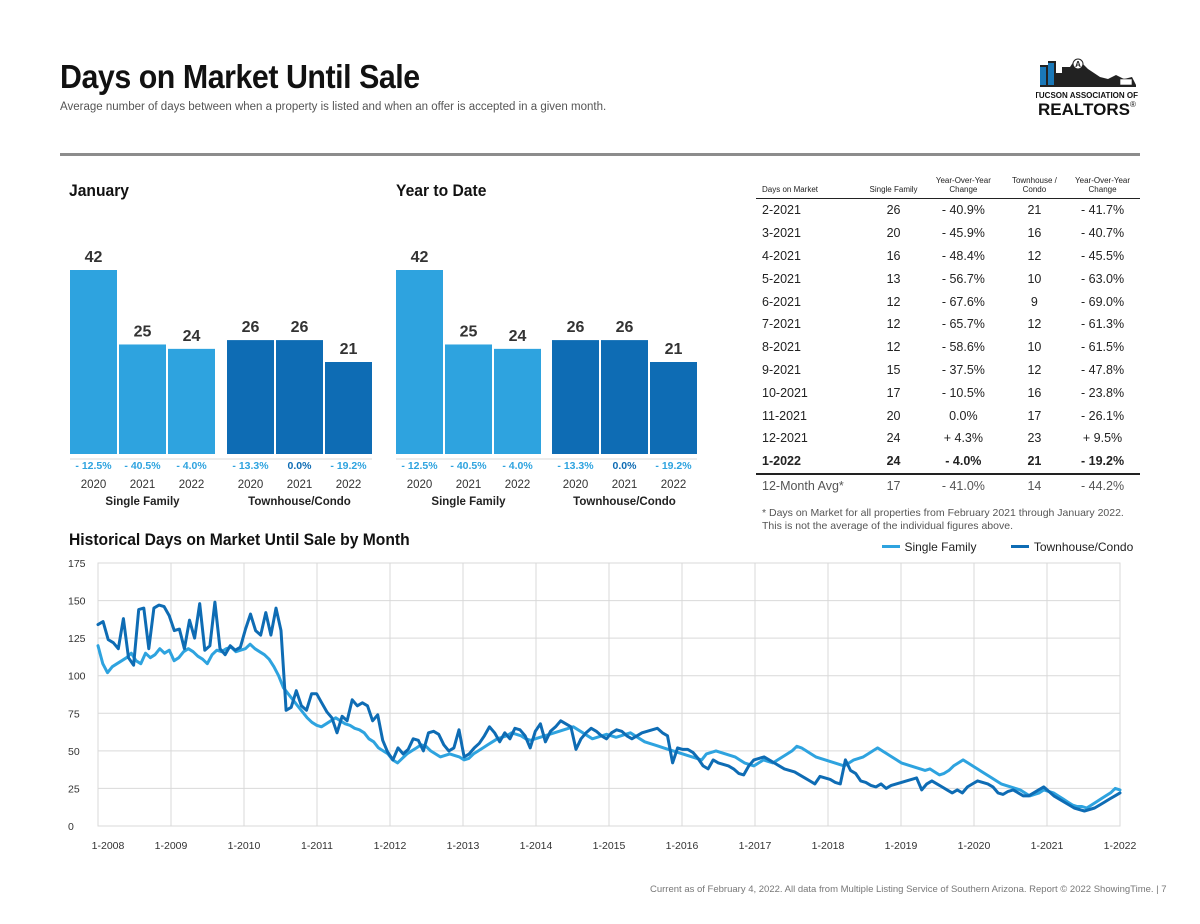 Image resolution: width=1200 pixels, height=924 pixels. Describe the element at coordinates (71, 827) in the screenshot. I see `y-tick-label: 0` at that location.